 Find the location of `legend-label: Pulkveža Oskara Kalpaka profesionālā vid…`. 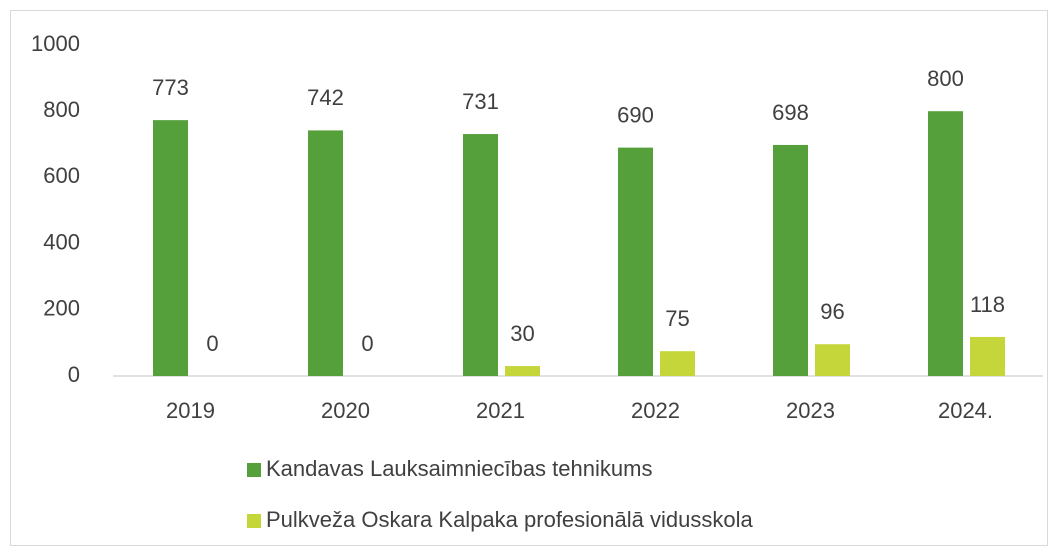

legend-label: Pulkveža Oskara Kalpaka profesionālā vid… is located at coordinates (509, 519).